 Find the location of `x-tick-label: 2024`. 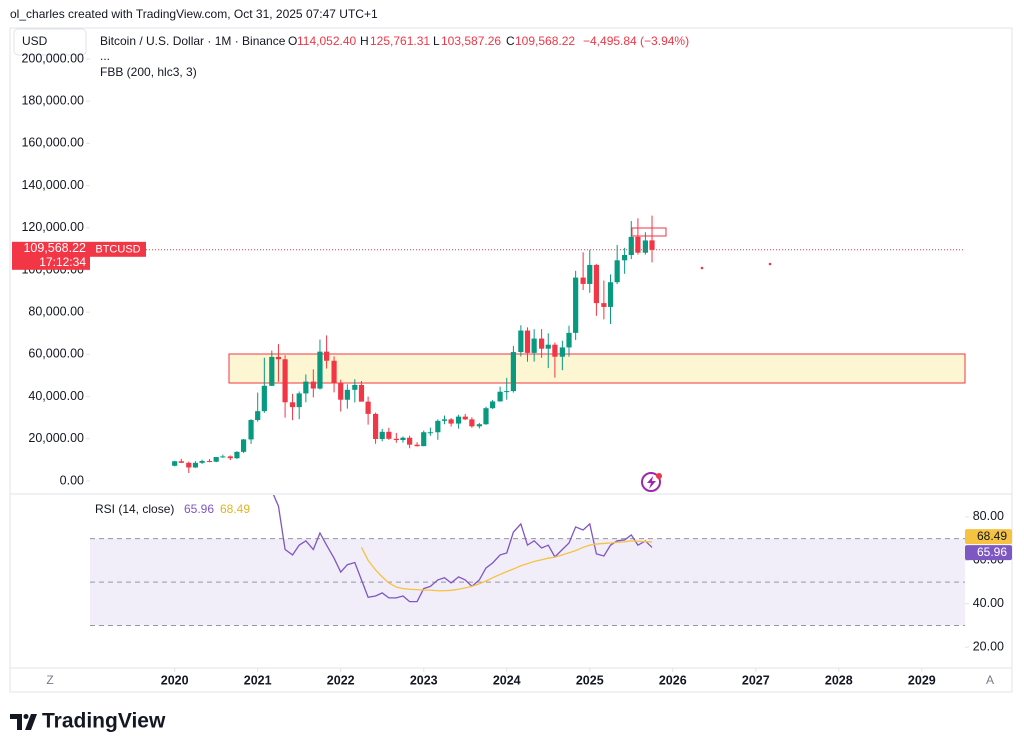

x-tick-label: 2024 is located at coordinates (507, 680).